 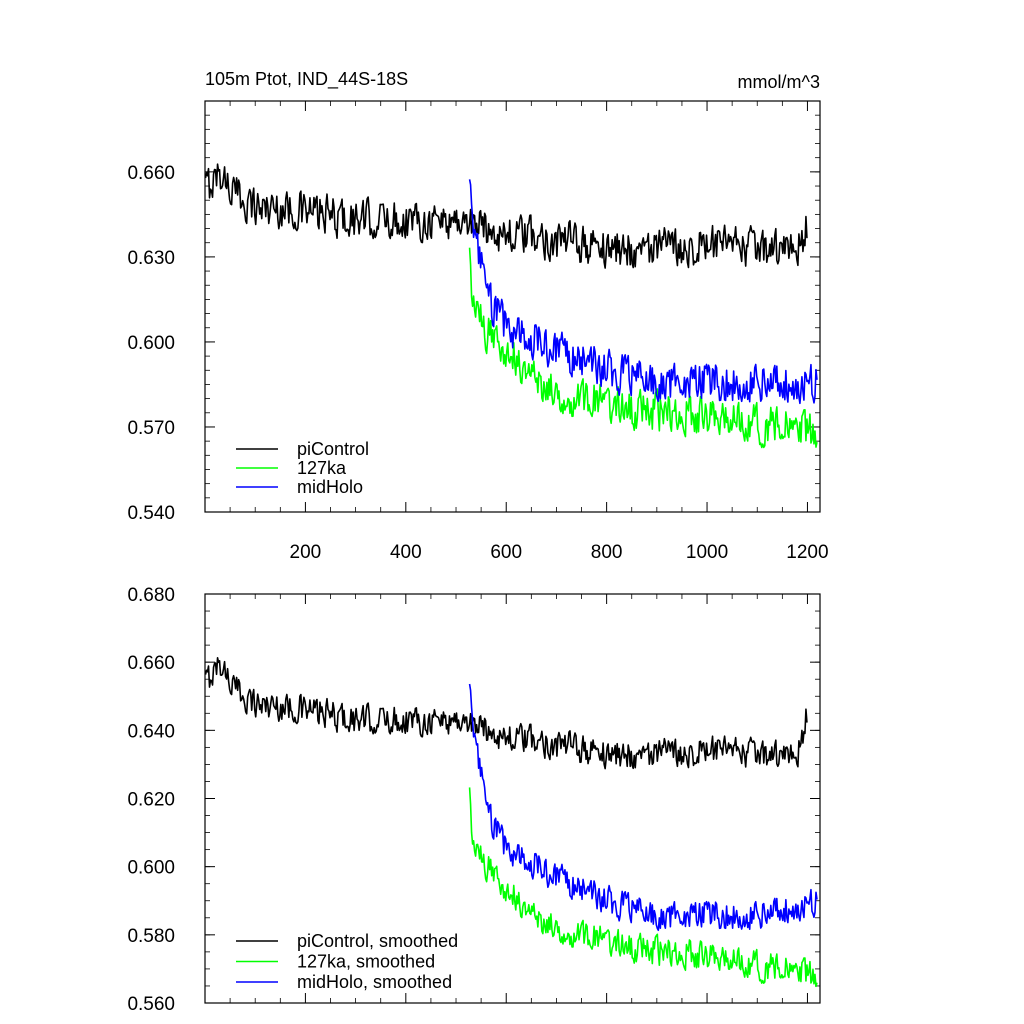 I want to click on chart-title: 105m Ptot, IND_44S-18S, so click(x=306, y=79).